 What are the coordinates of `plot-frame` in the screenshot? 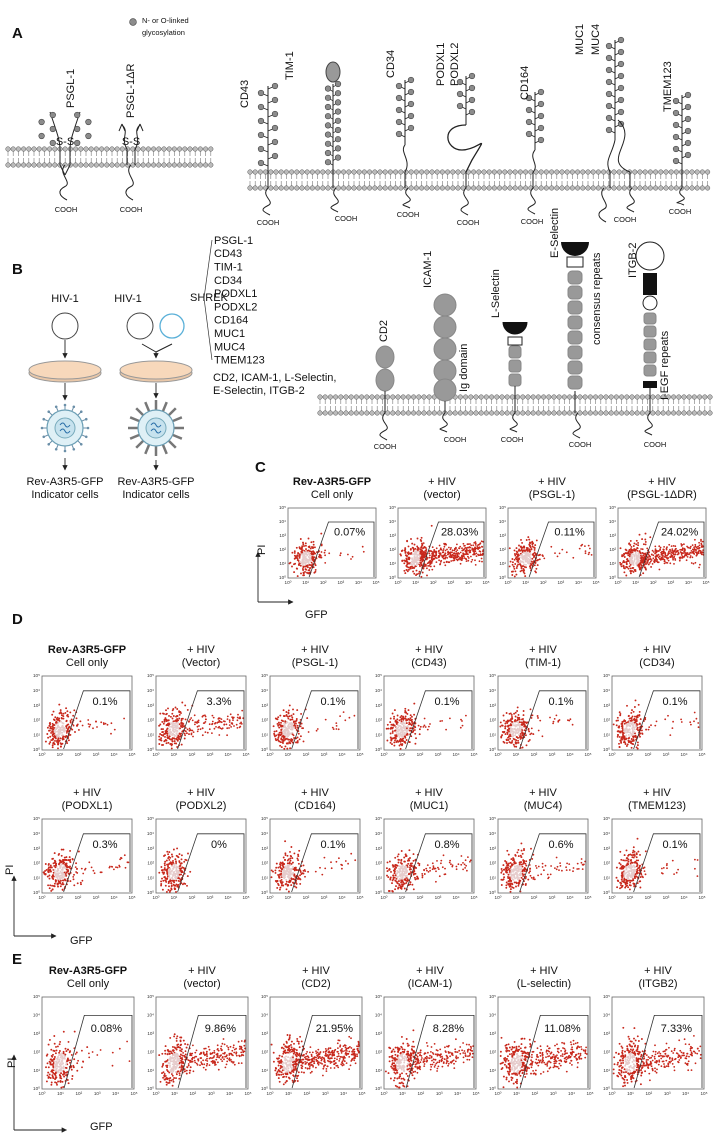 It's located at (332, 543).